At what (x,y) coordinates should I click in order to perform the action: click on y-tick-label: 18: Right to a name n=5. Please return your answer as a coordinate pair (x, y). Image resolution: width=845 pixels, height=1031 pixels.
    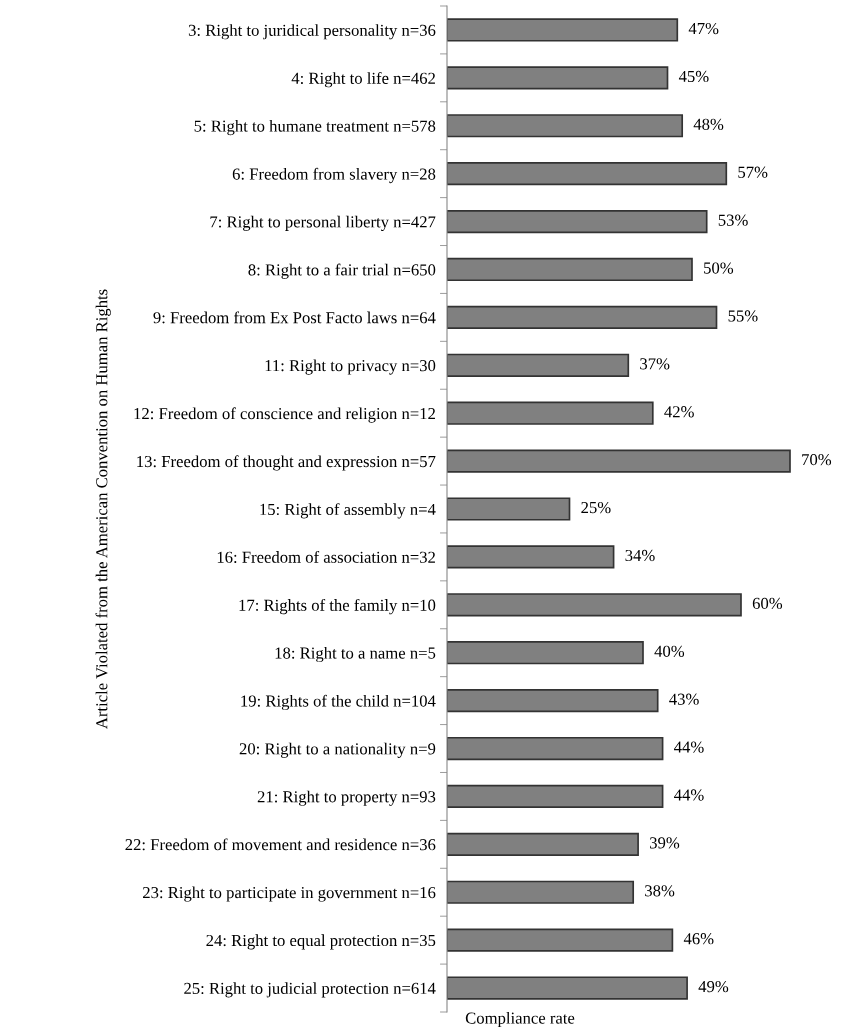
    Looking at the image, I should click on (355, 654).